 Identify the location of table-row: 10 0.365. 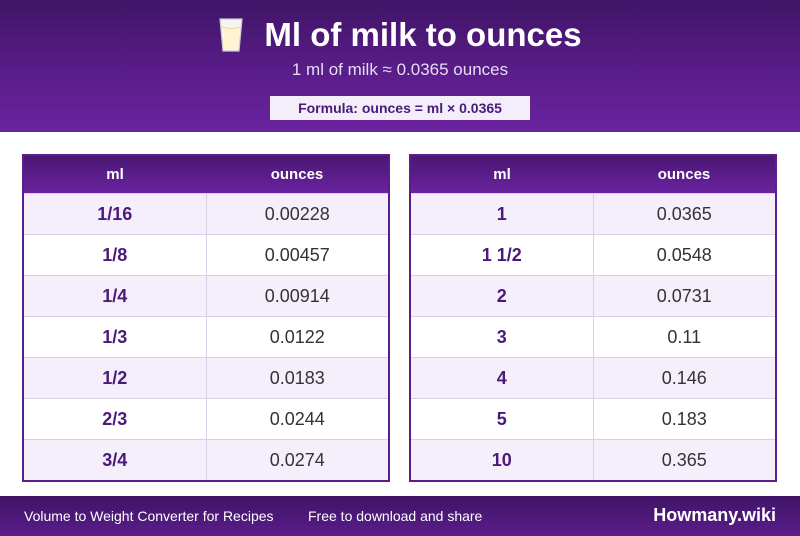
(593, 459).